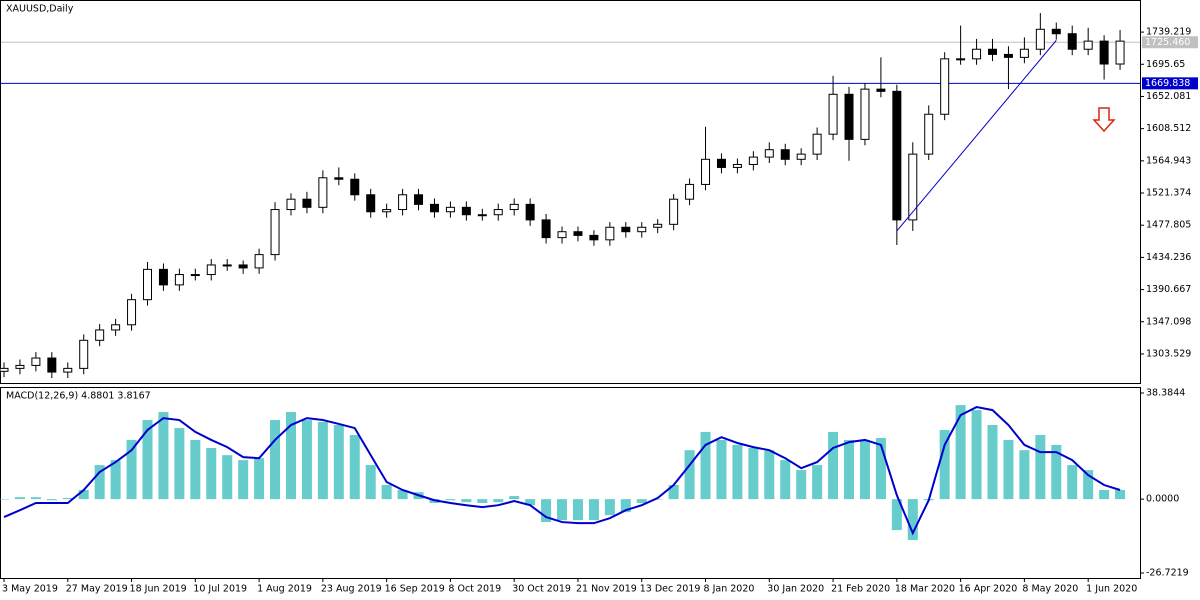 This screenshot has height=600, width=1200. I want to click on x-tick-label: 27 May 2019, so click(97, 589).